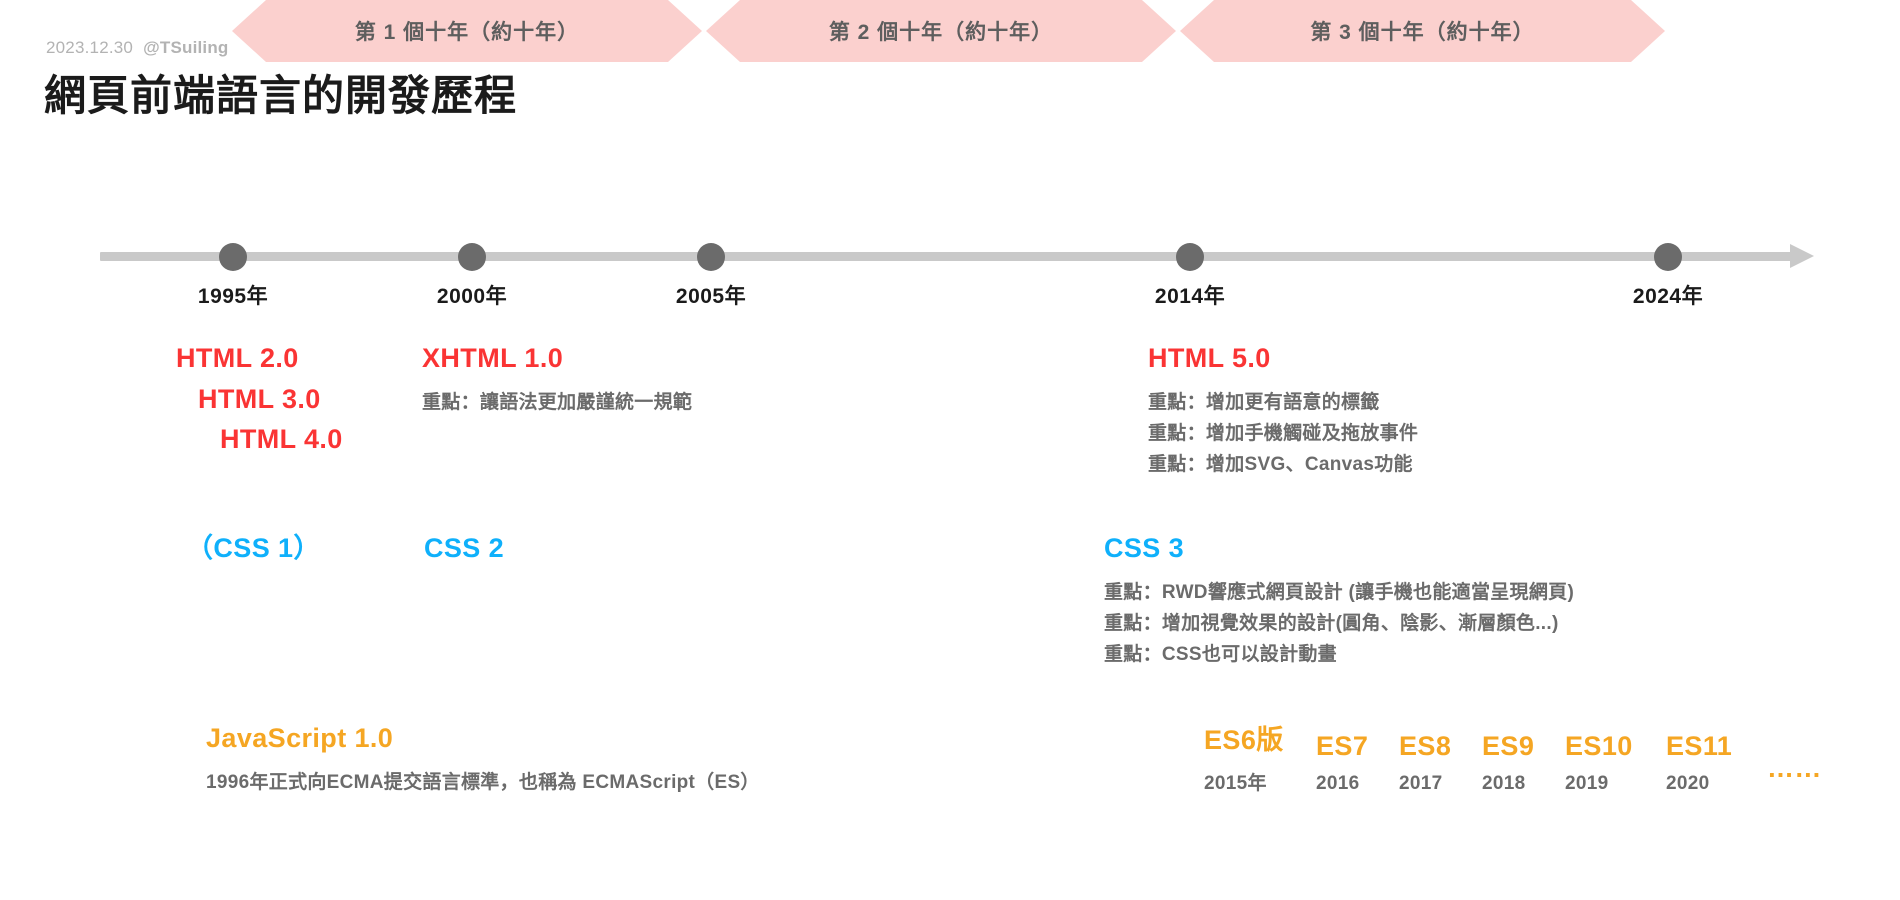  What do you see at coordinates (1260, 756) in the screenshot?
I see `es-item-es6: ES6版 2015年` at bounding box center [1260, 756].